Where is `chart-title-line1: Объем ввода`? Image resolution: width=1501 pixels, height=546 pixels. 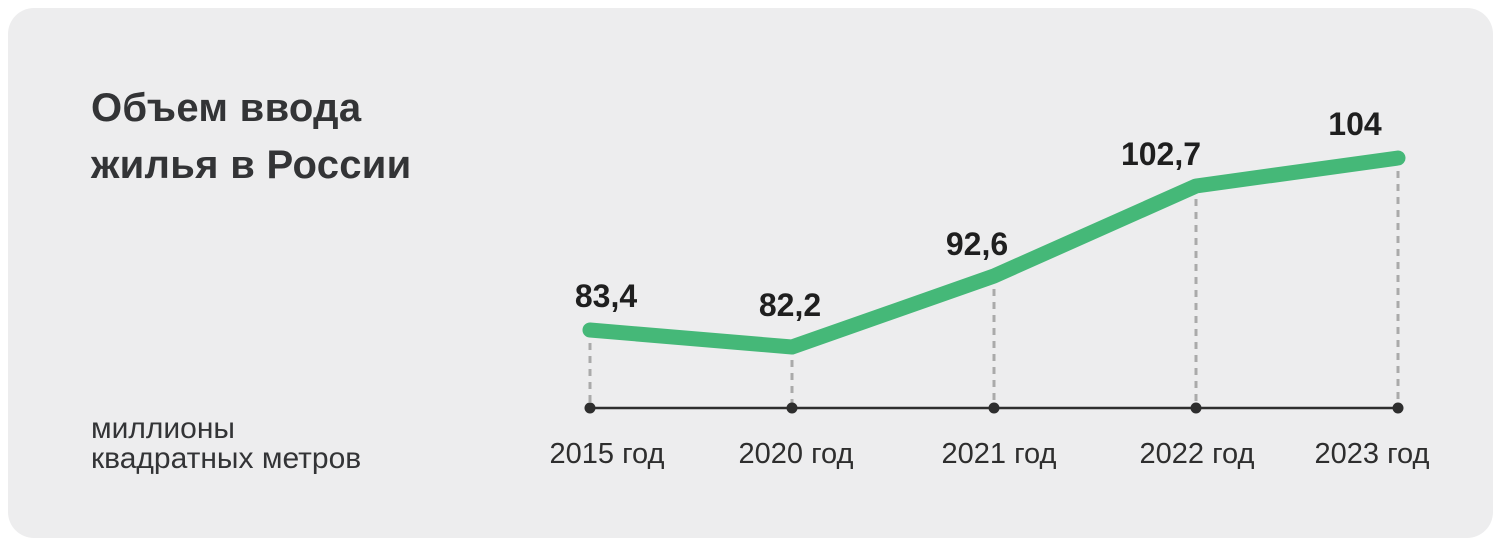 chart-title-line1: Объем ввода is located at coordinates (226, 108).